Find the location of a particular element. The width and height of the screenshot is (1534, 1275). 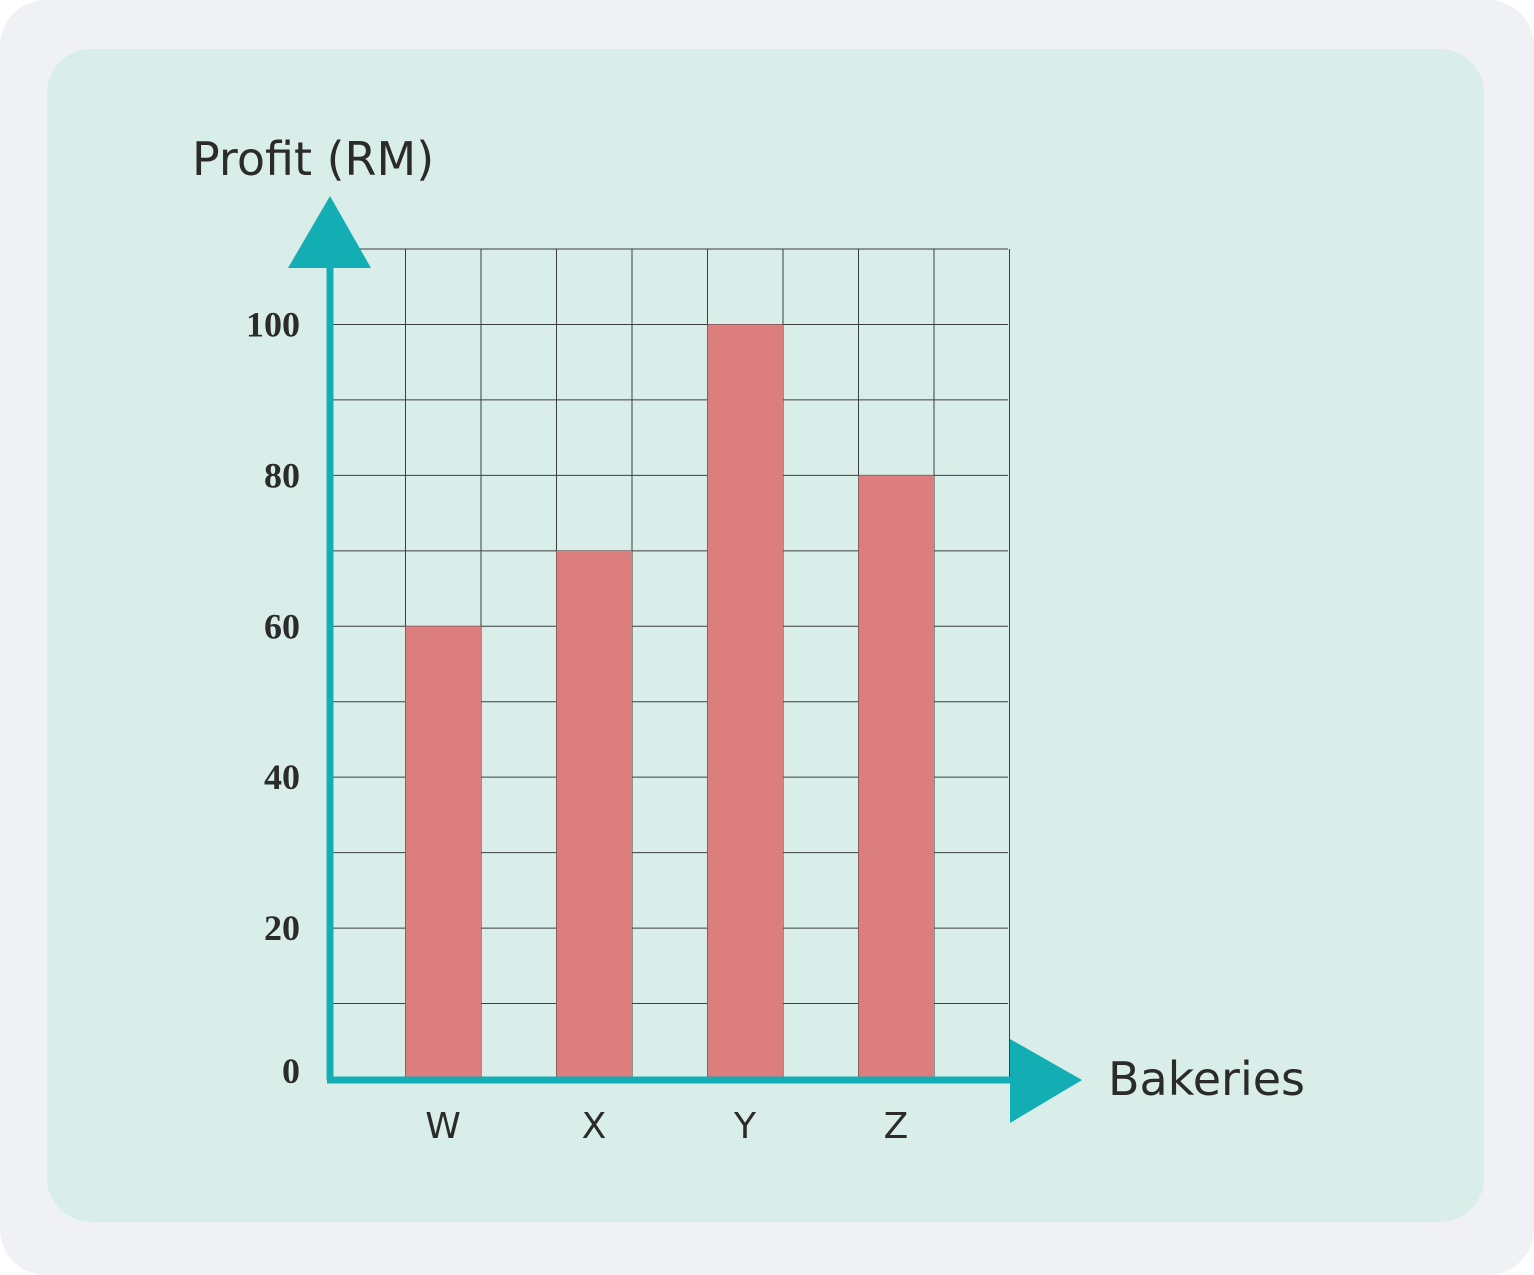

bar-z is located at coordinates (896, 777).